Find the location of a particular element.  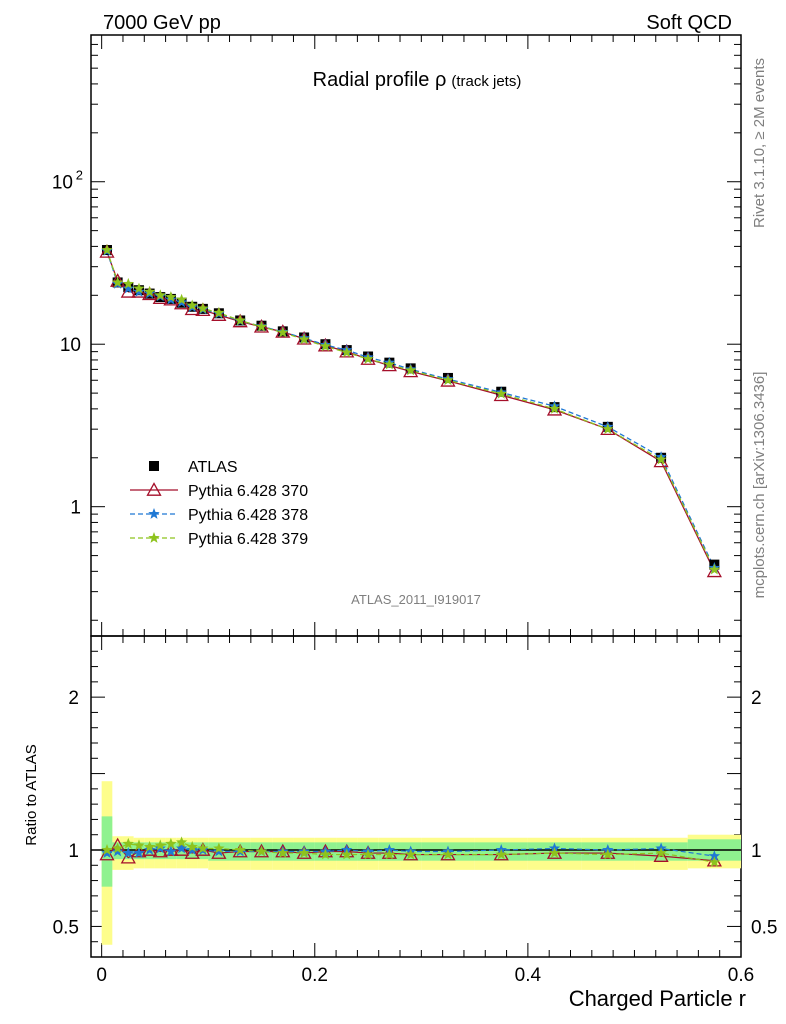

legend-label: Pythia 6.428 378 is located at coordinates (248, 515).